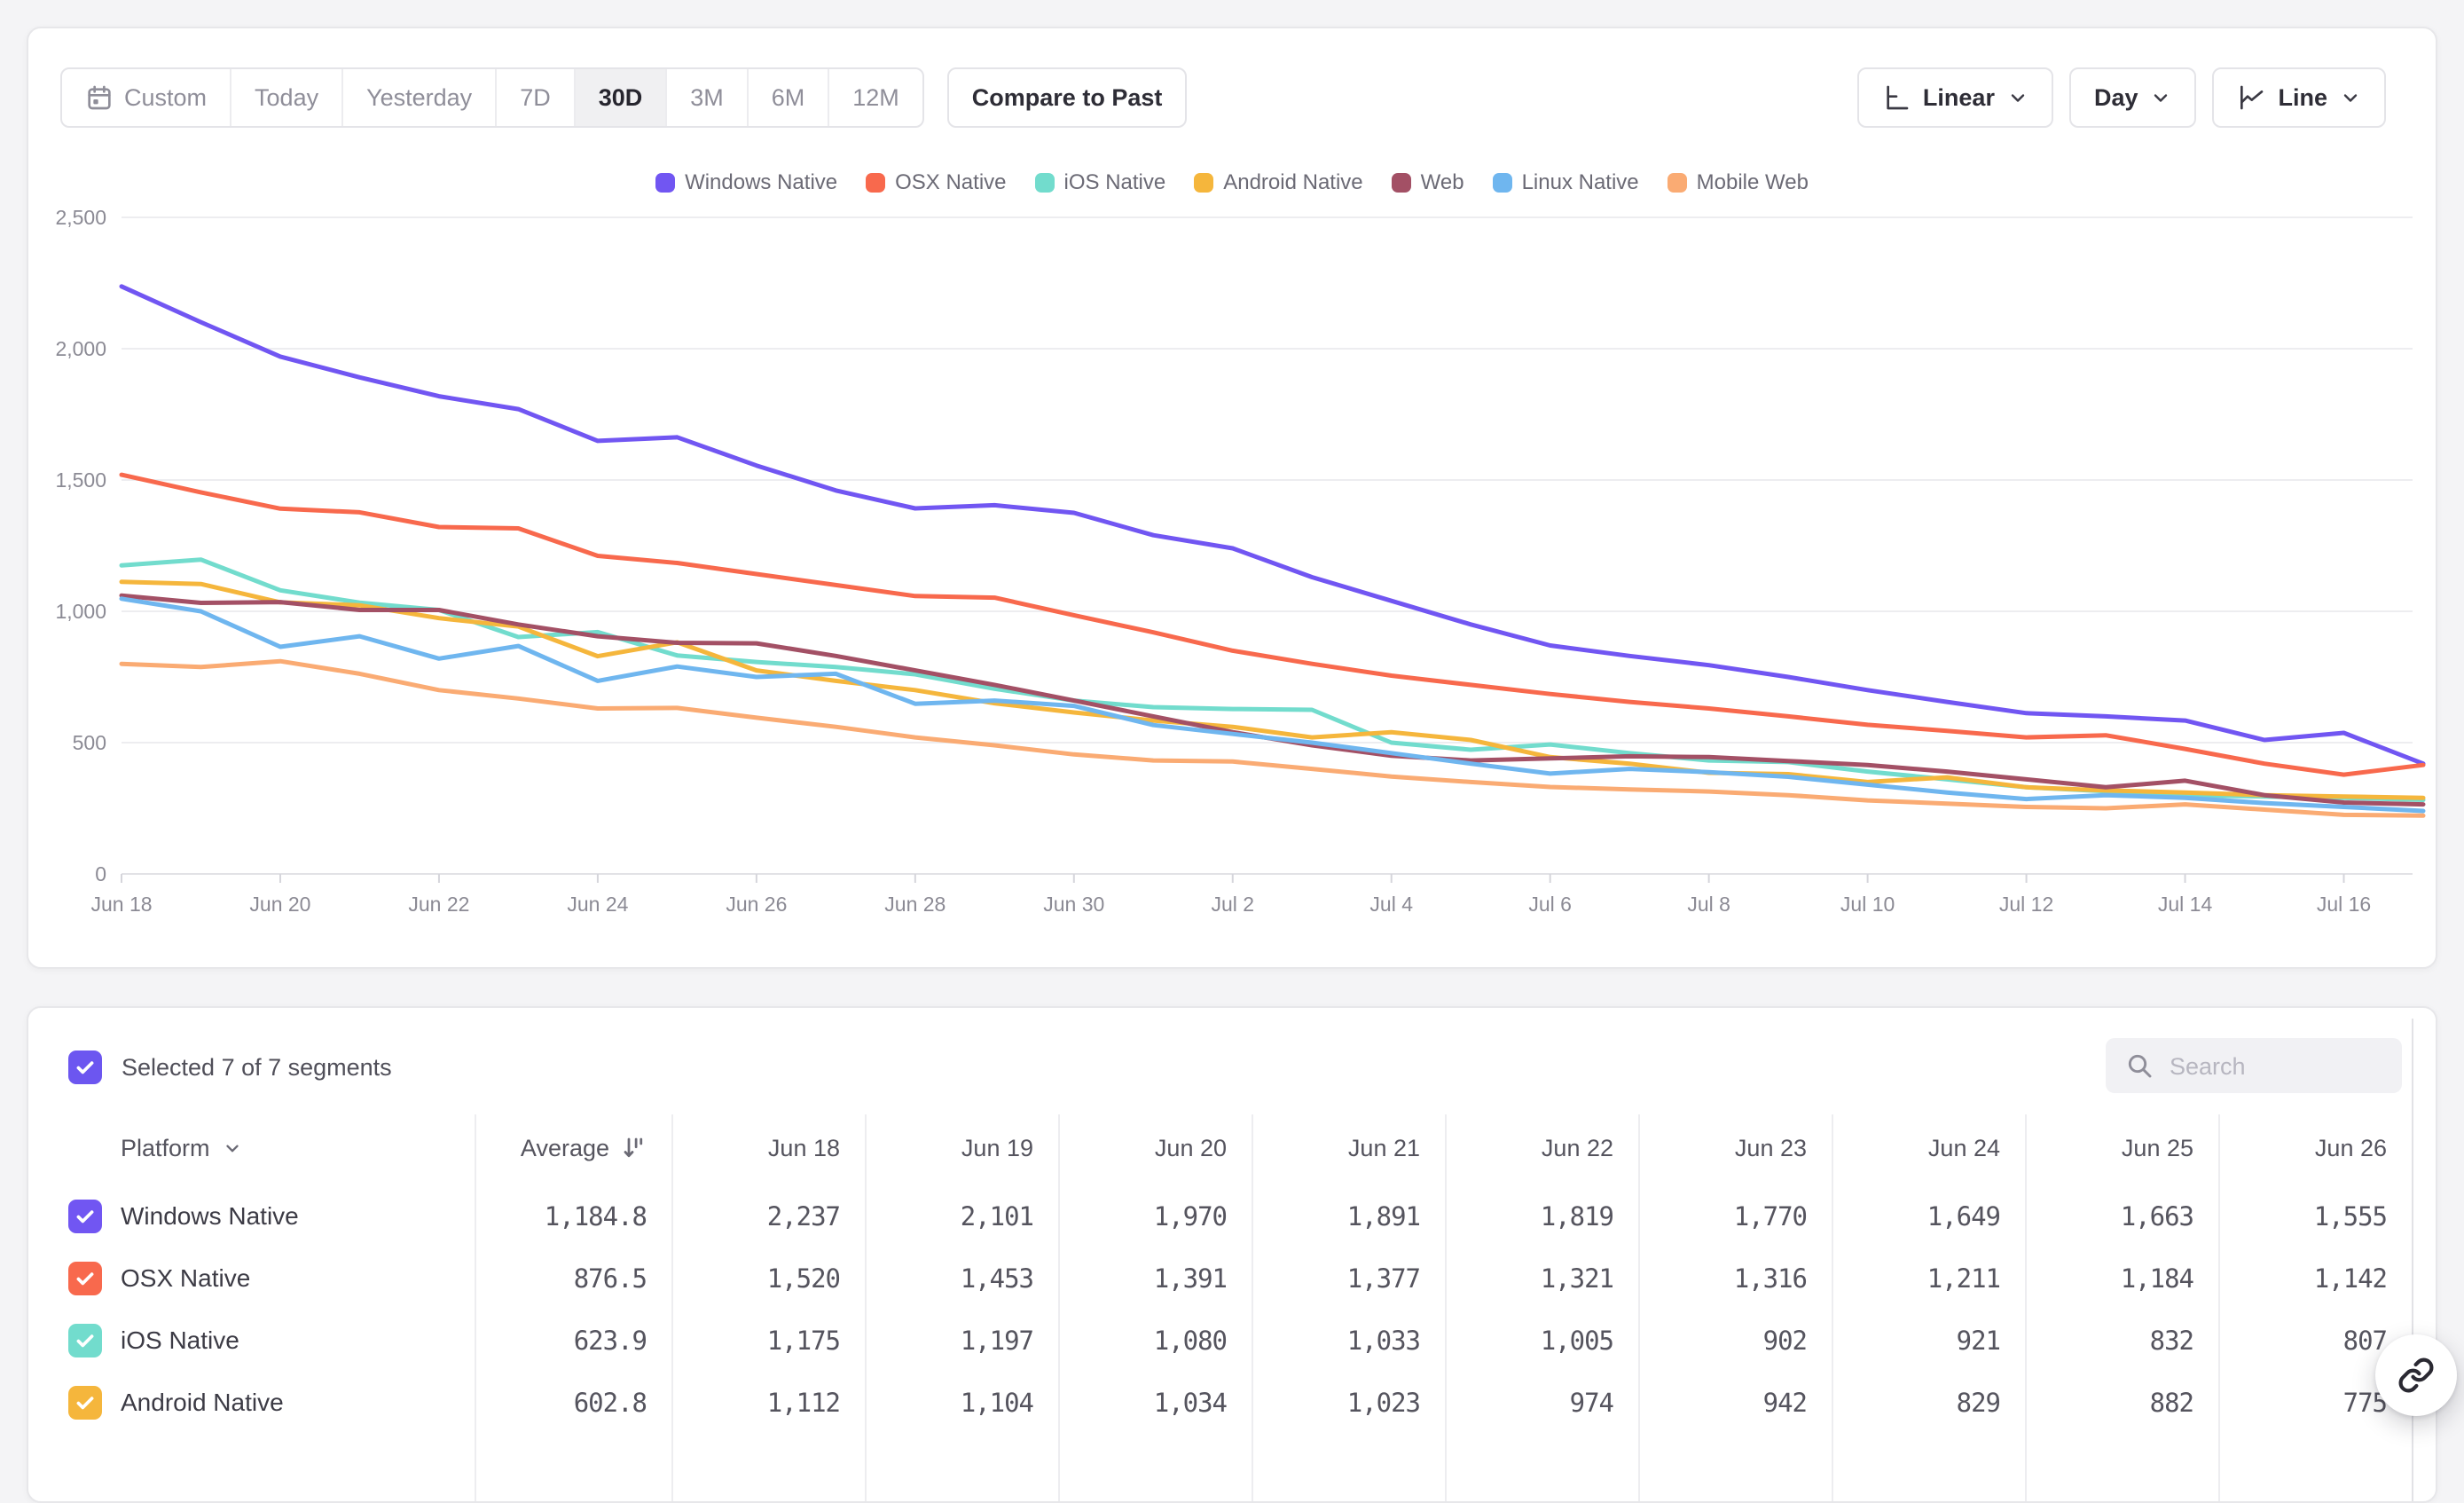  Describe the element at coordinates (2350, 1147) in the screenshot. I see `date-column-header-jun-26: Jun 26` at that location.